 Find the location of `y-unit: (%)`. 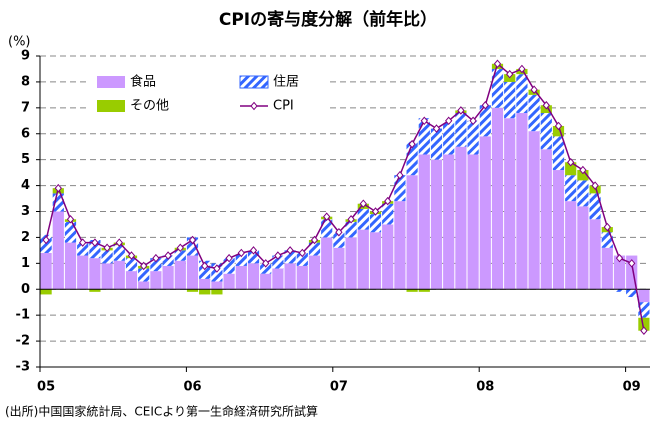

y-unit: (%) is located at coordinates (19, 42).